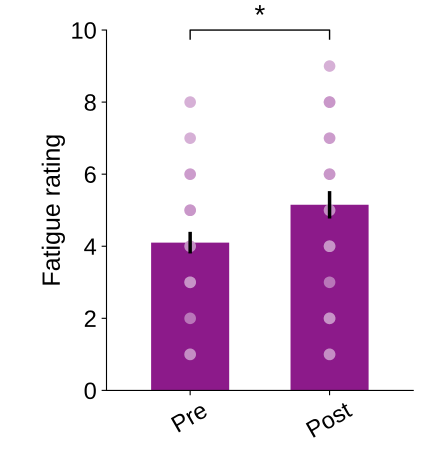 The width and height of the screenshot is (426, 462). I want to click on y-tick-label: 6, so click(90, 174).